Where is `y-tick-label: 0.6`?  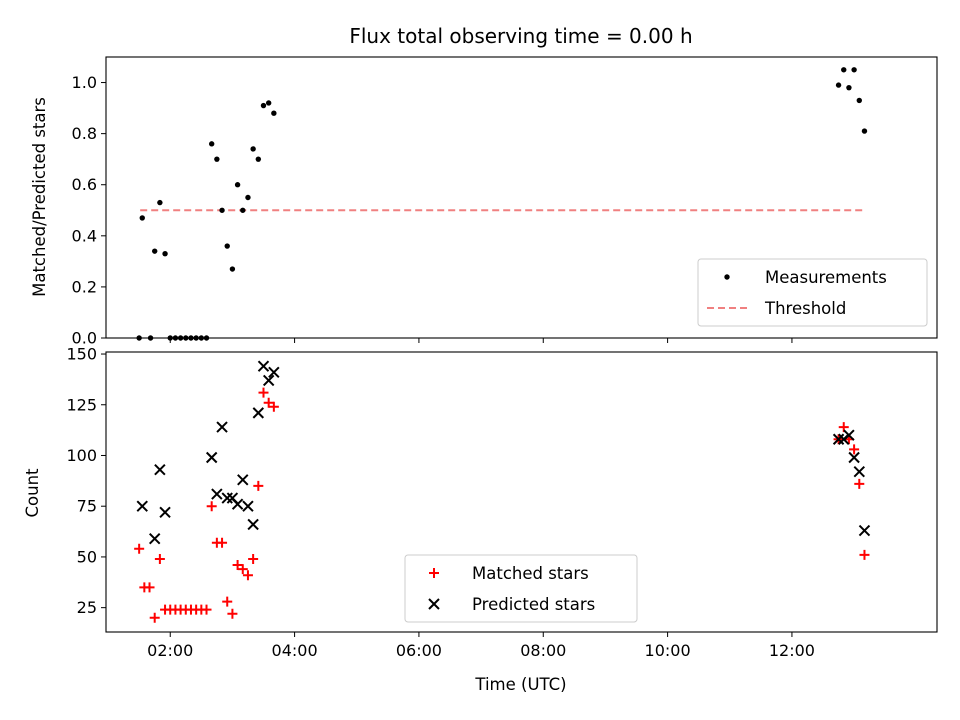
y-tick-label: 0.6 is located at coordinates (84, 184).